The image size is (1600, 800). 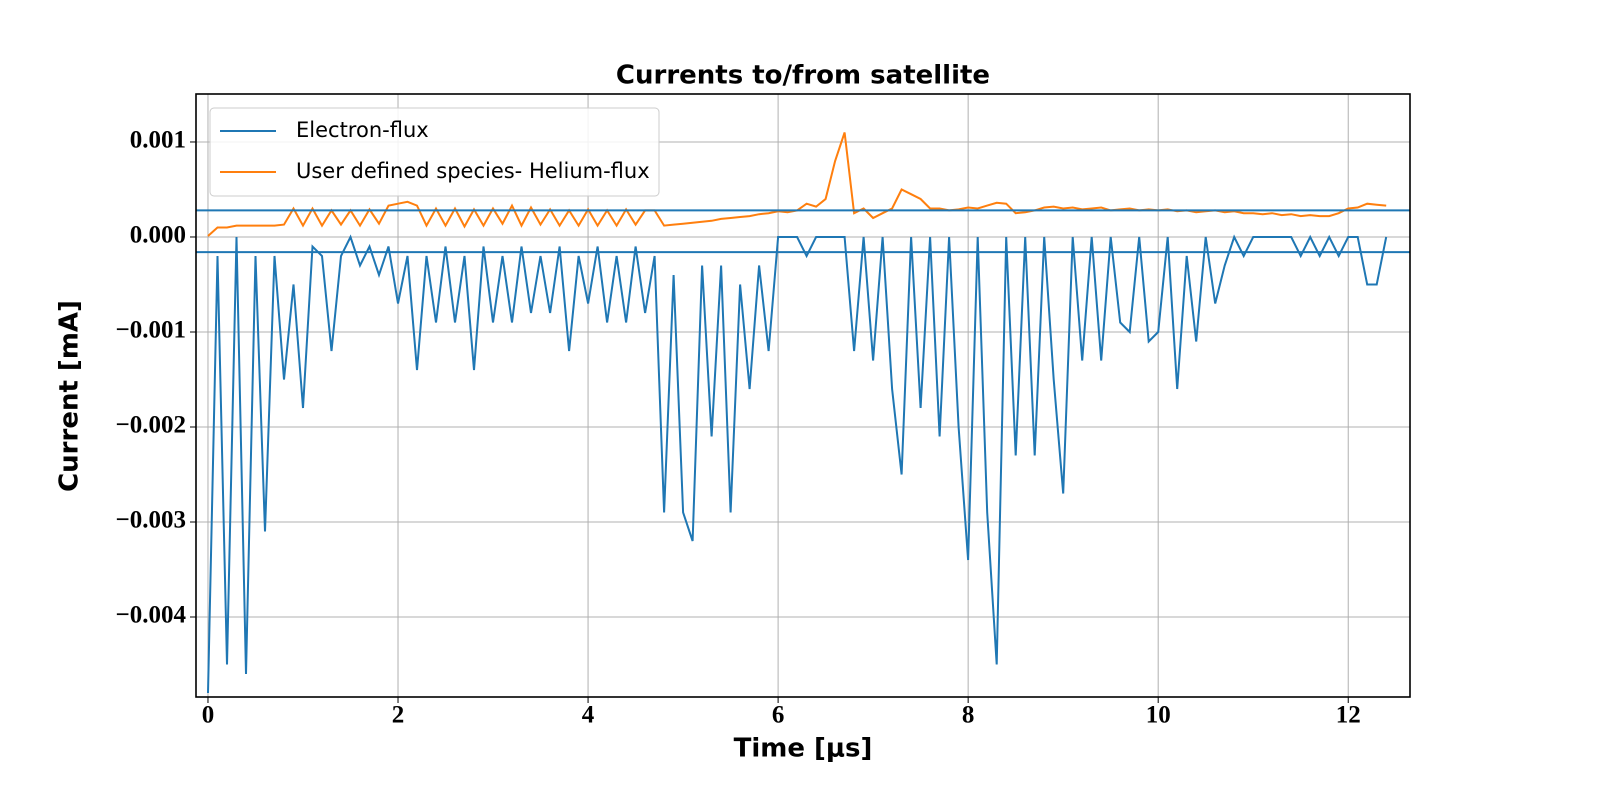 I want to click on x-axis-label: Time [μs], so click(x=803, y=749).